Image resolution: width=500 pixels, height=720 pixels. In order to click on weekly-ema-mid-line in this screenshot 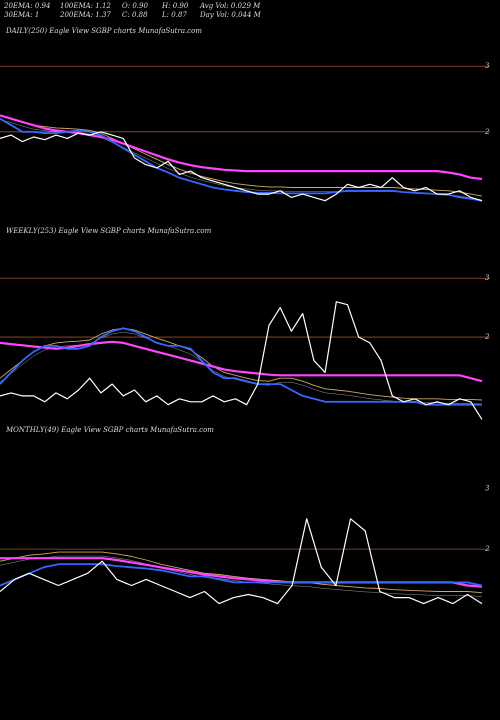, I will do `click(241, 364)`.